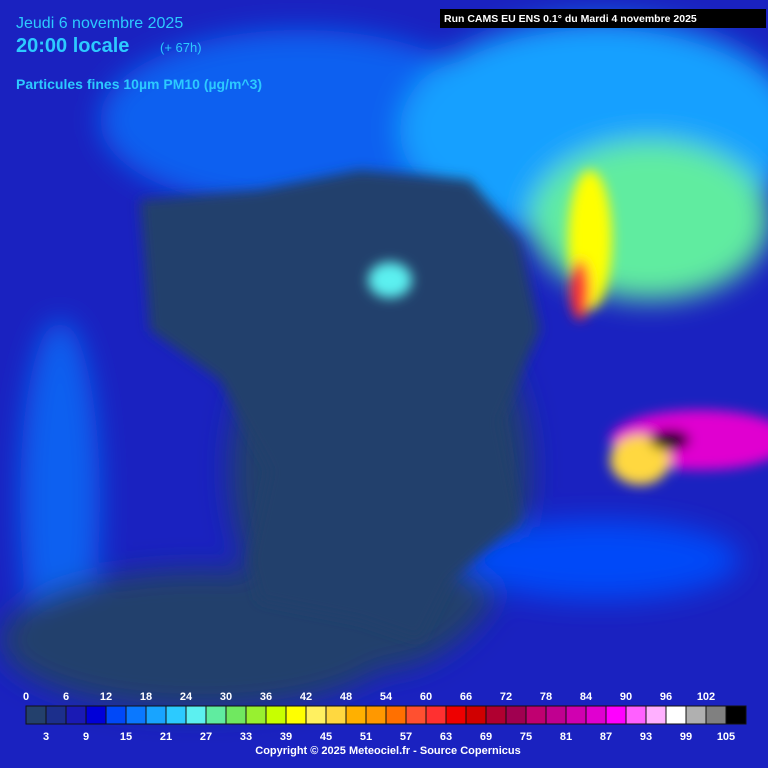 The width and height of the screenshot is (768, 768). What do you see at coordinates (406, 737) in the screenshot?
I see `scale-label: 57` at bounding box center [406, 737].